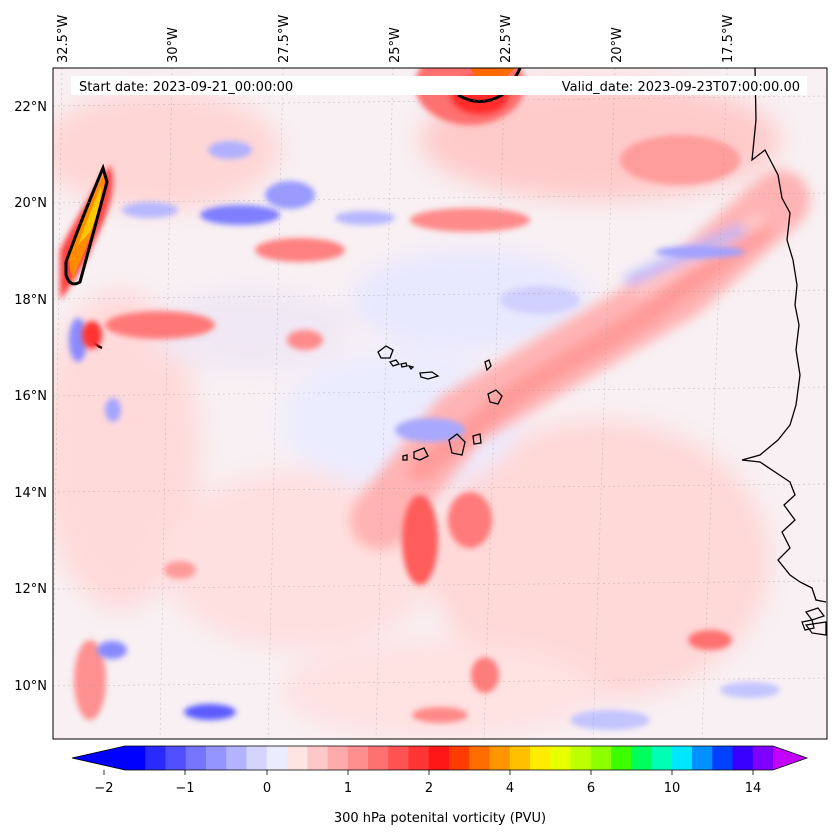 This screenshot has height=836, width=837. What do you see at coordinates (753, 788) in the screenshot?
I see `colorbar-tick-label: 14` at bounding box center [753, 788].